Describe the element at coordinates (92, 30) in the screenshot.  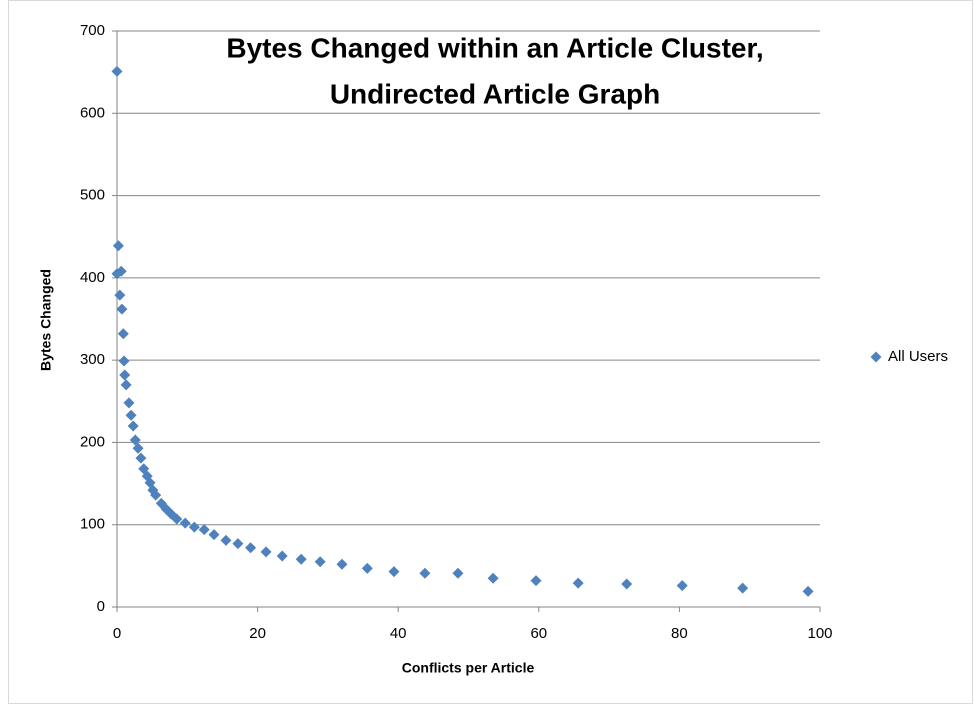
I see `y-tick-label: 700` at that location.